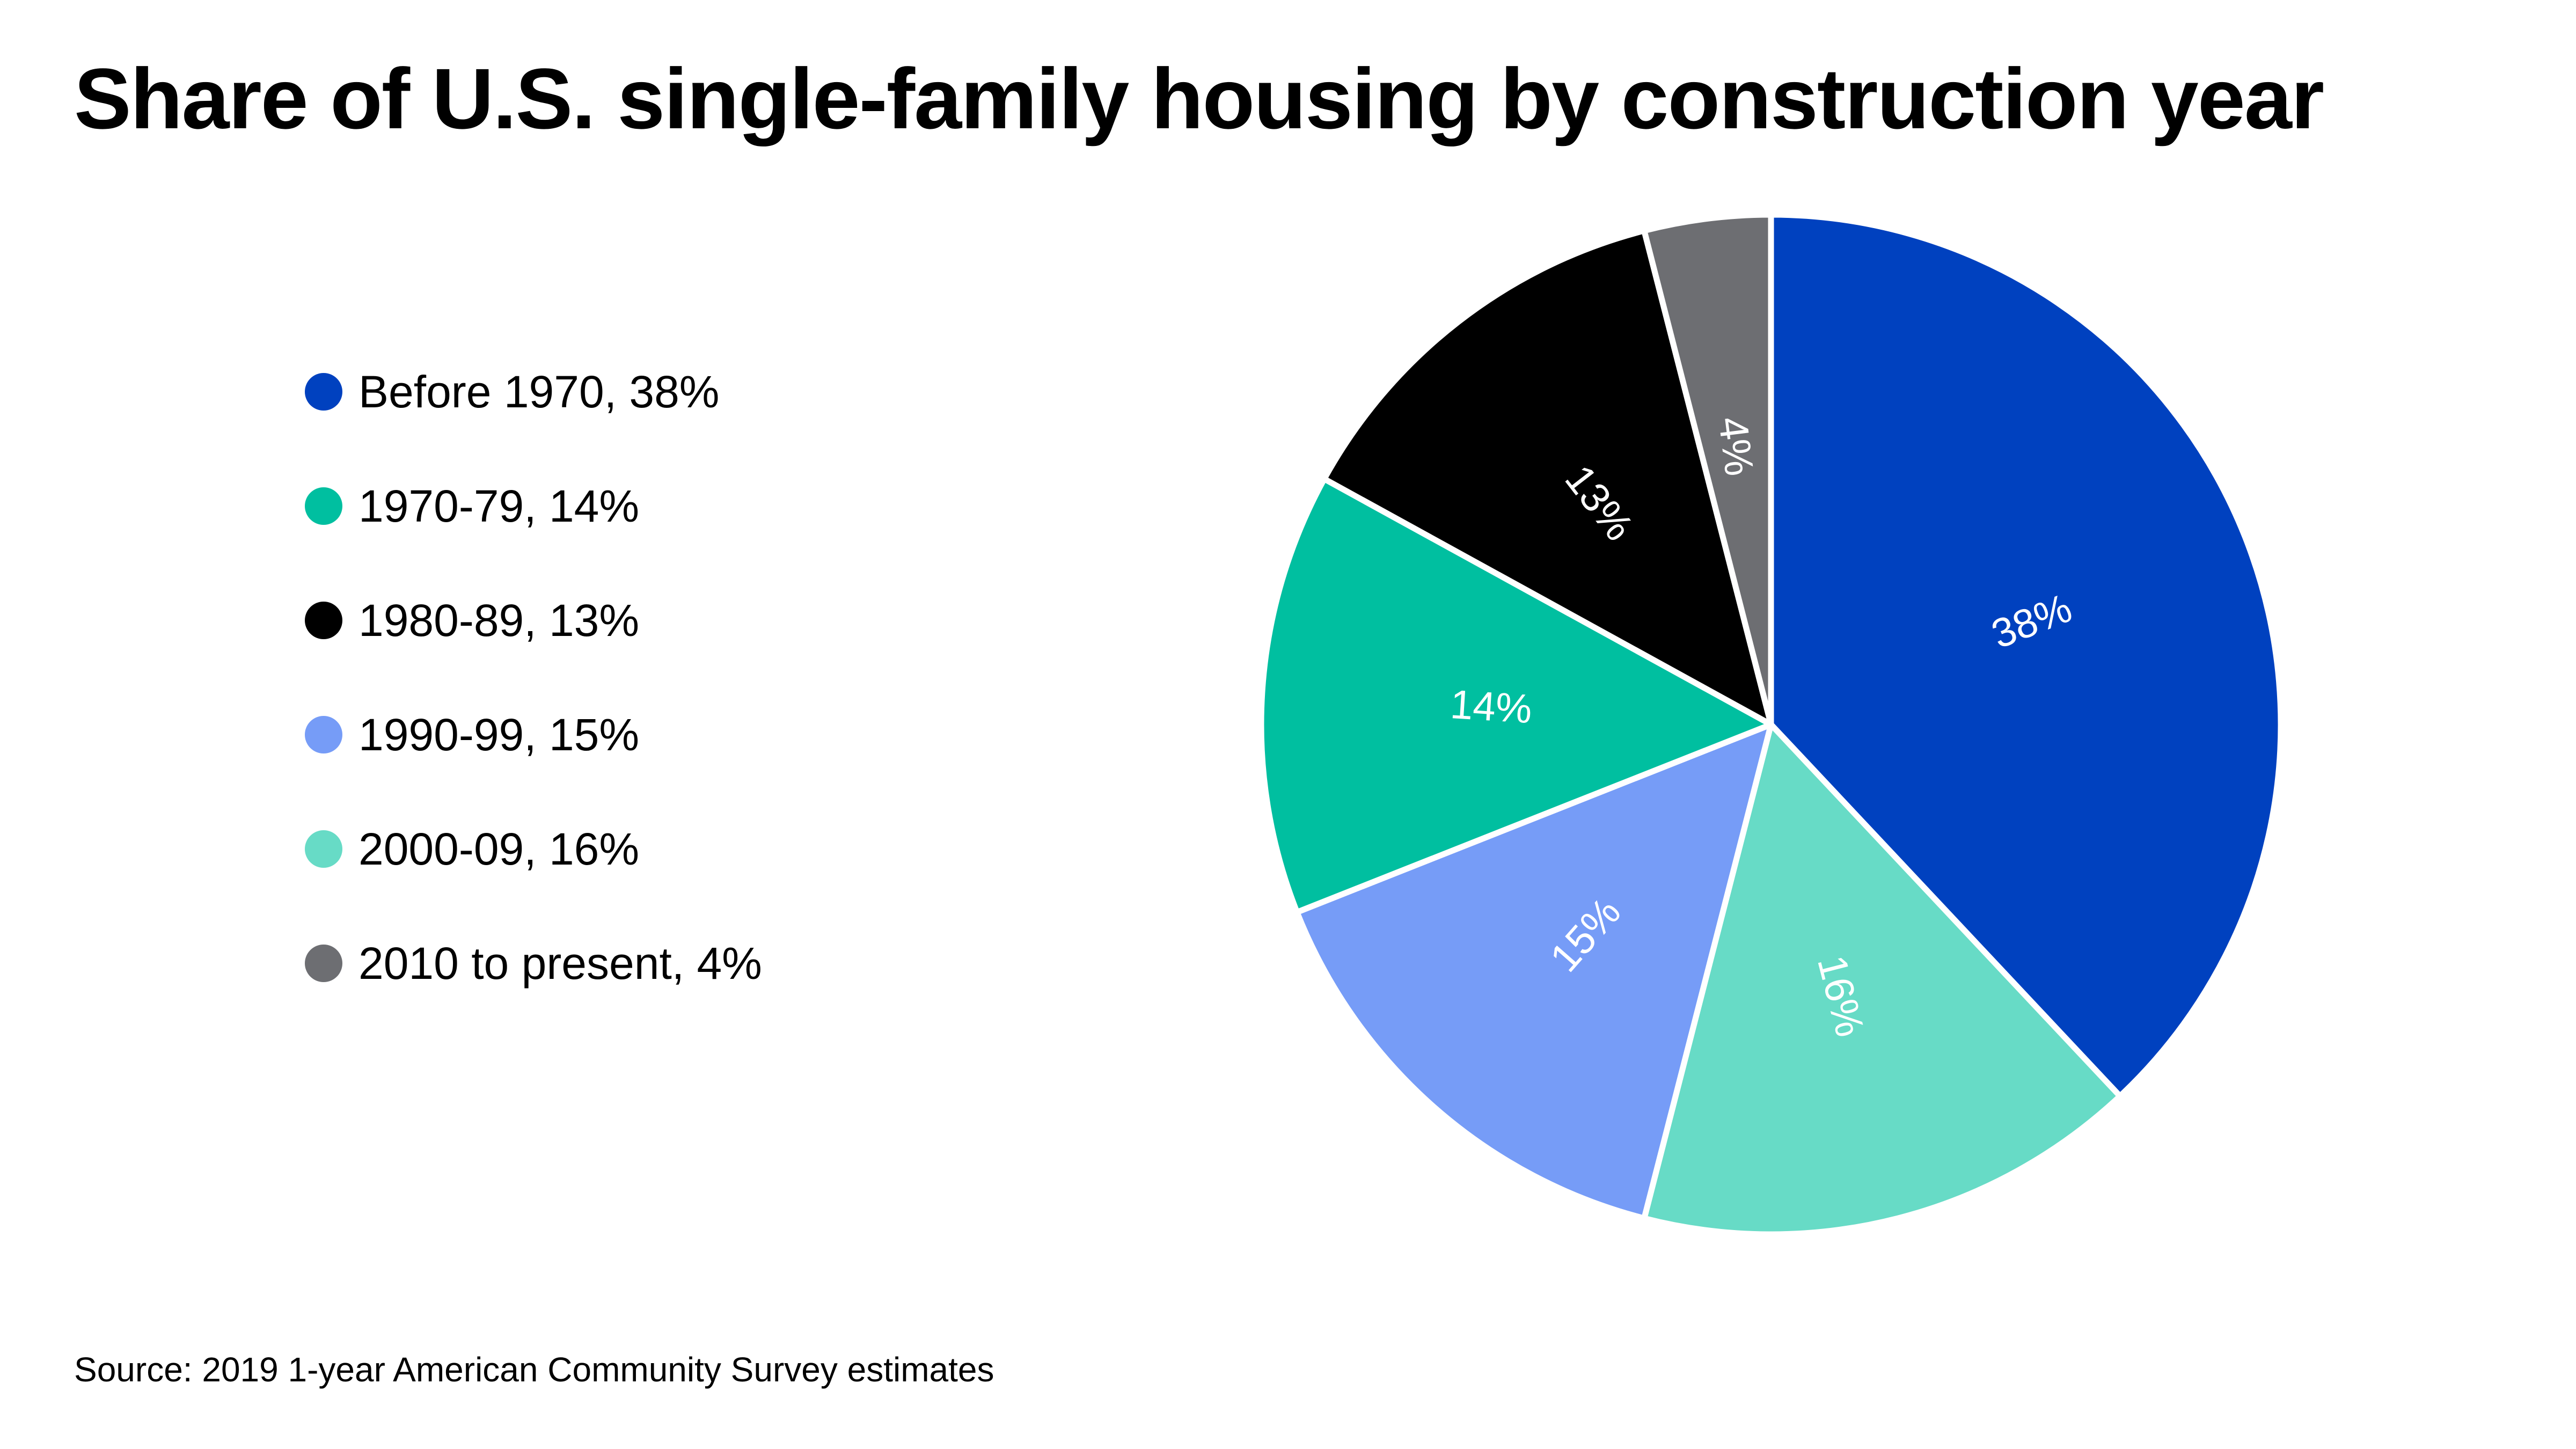 The image size is (2576, 1449). Describe the element at coordinates (539, 392) in the screenshot. I see `legend-label: Before 1970, 38%` at that location.